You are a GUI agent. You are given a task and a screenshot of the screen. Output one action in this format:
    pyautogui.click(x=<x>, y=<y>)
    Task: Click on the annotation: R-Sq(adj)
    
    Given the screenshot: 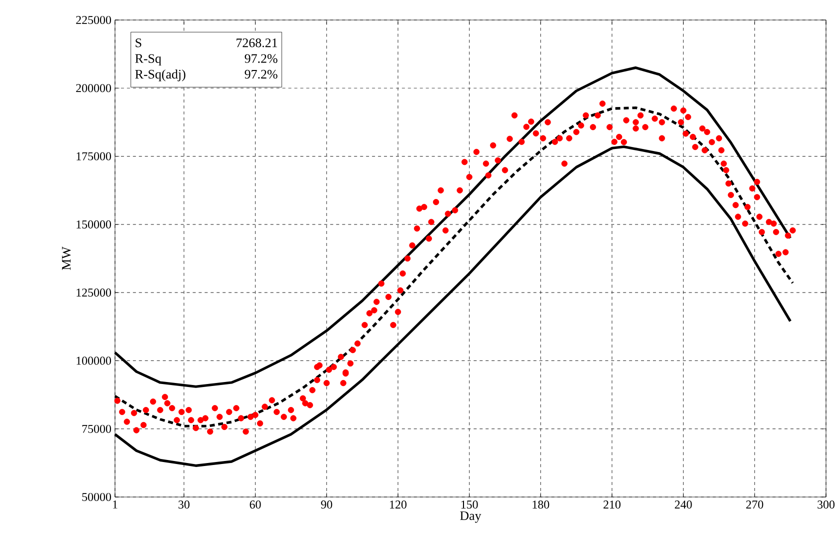 What is the action you would take?
    pyautogui.click(x=160, y=75)
    